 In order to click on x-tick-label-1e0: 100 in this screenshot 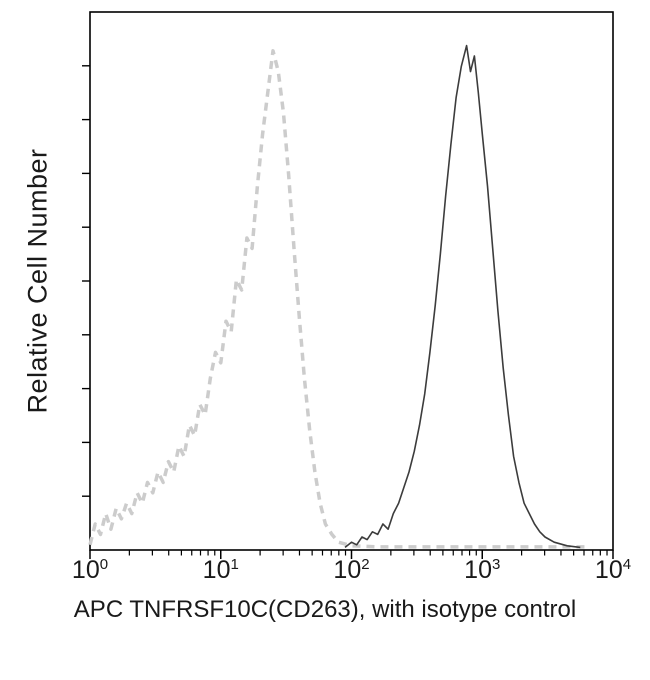, I will do `click(90, 570)`.